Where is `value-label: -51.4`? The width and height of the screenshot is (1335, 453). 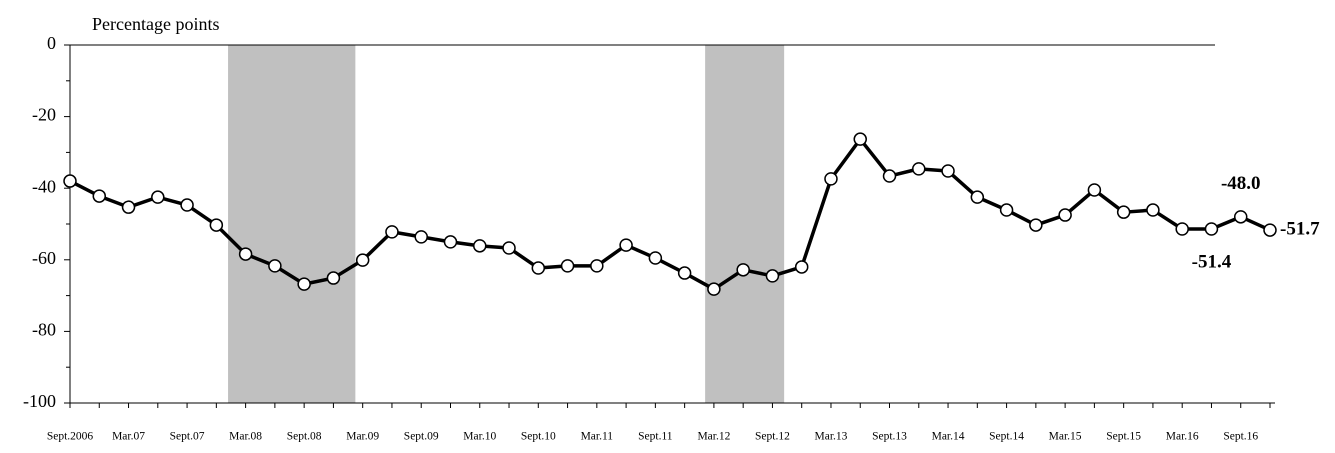 value-label: -51.4 is located at coordinates (1212, 261).